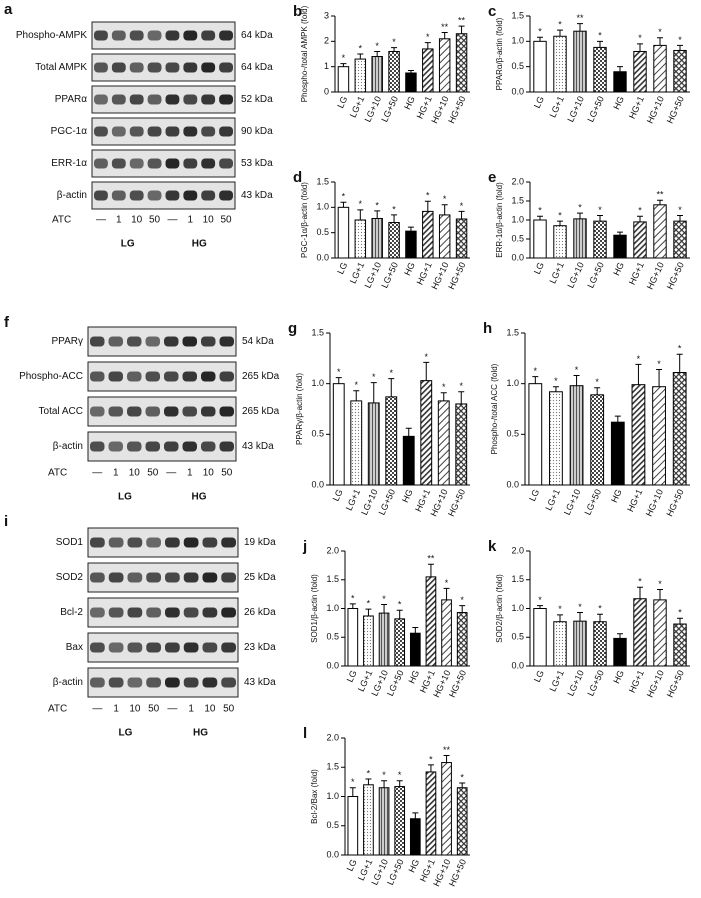 The image size is (701, 898). What do you see at coordinates (314, 608) in the screenshot?
I see `y-axis-label: SOD1/β-actin (fold)` at bounding box center [314, 608].